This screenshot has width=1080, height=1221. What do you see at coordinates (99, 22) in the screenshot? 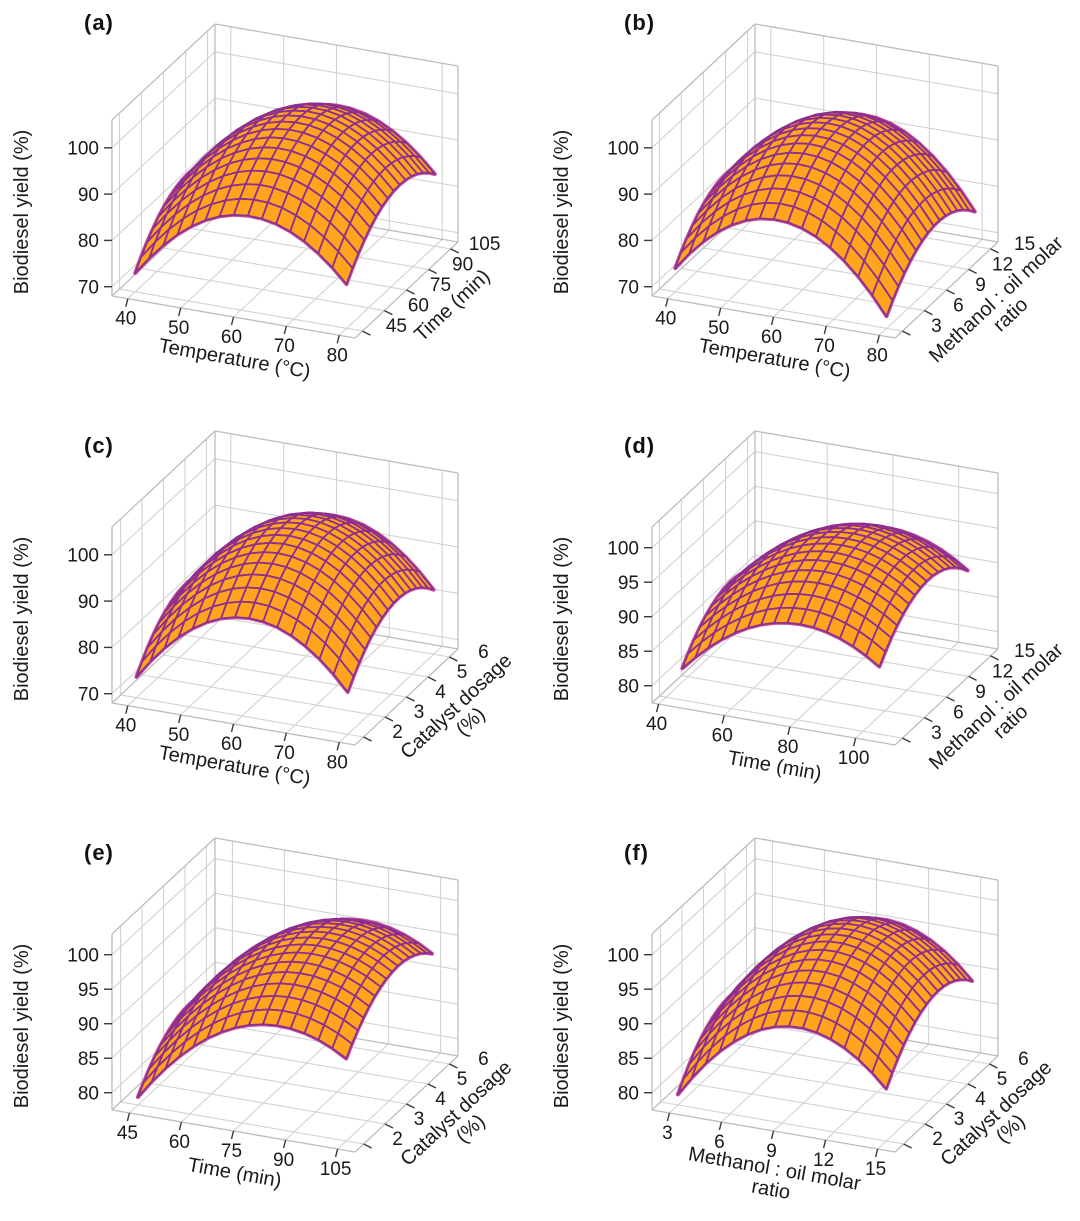
I see `panel-a-letter: (a)` at bounding box center [99, 22].